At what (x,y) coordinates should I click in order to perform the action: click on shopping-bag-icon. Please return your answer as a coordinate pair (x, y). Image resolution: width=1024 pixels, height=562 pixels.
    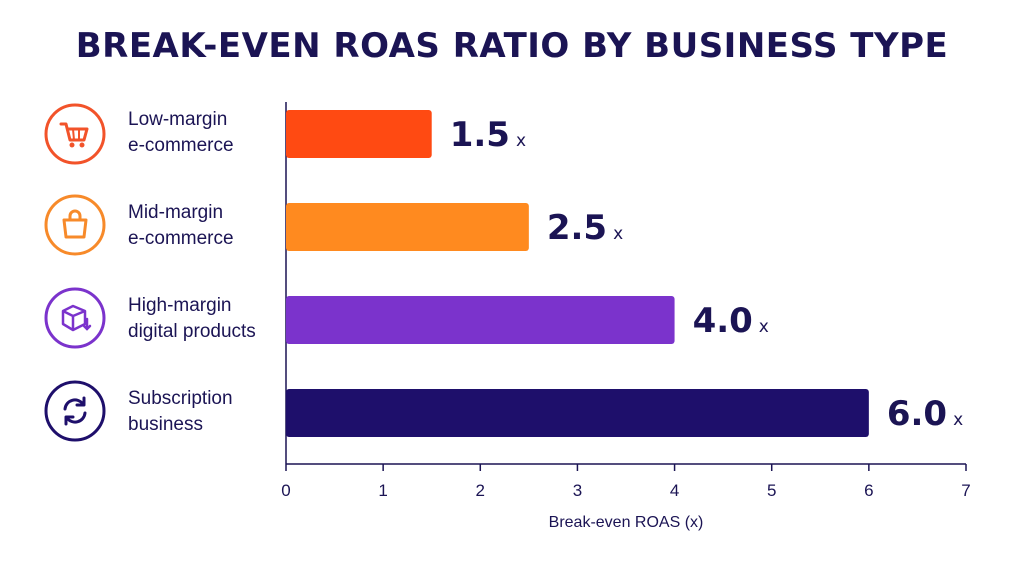
    Looking at the image, I should click on (75, 225).